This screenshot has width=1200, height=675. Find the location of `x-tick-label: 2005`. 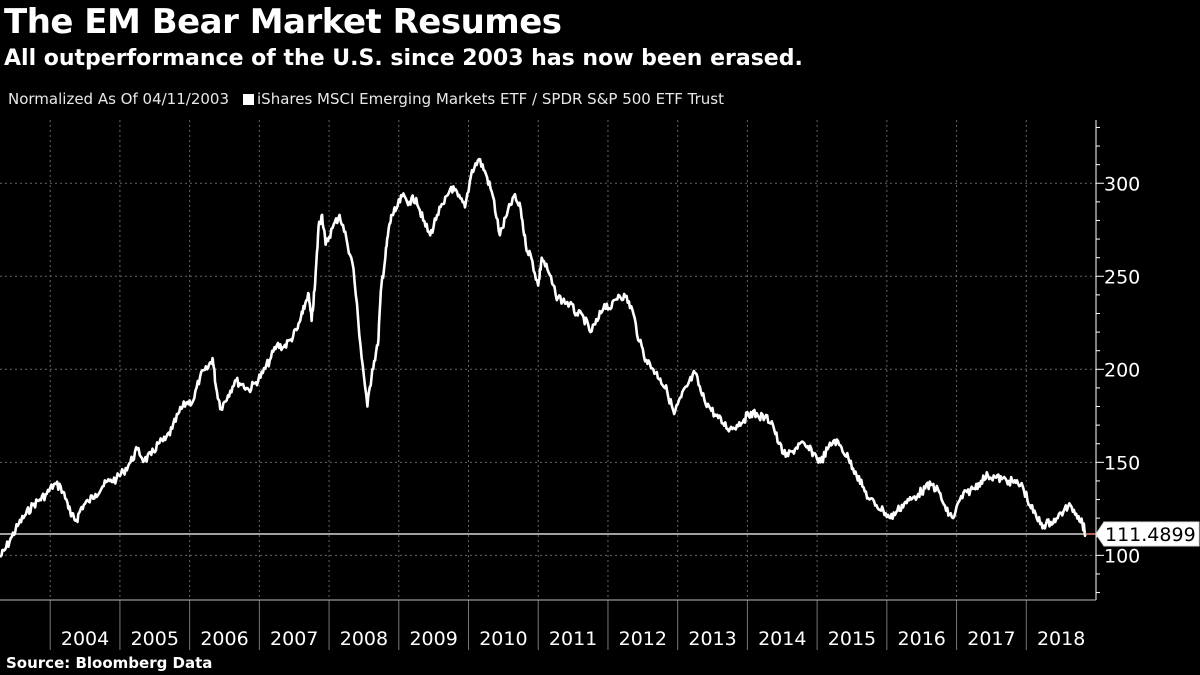

x-tick-label: 2005 is located at coordinates (155, 639).